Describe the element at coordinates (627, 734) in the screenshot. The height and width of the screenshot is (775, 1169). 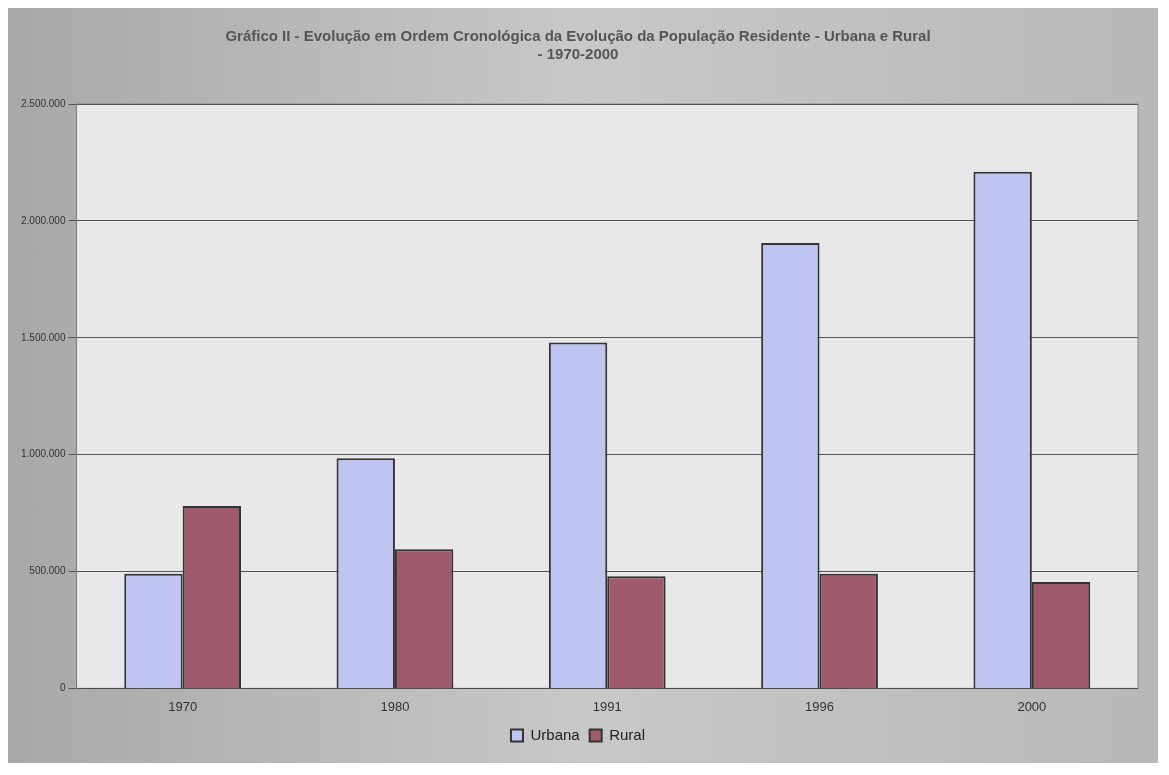
I see `legend-label: Rural` at that location.